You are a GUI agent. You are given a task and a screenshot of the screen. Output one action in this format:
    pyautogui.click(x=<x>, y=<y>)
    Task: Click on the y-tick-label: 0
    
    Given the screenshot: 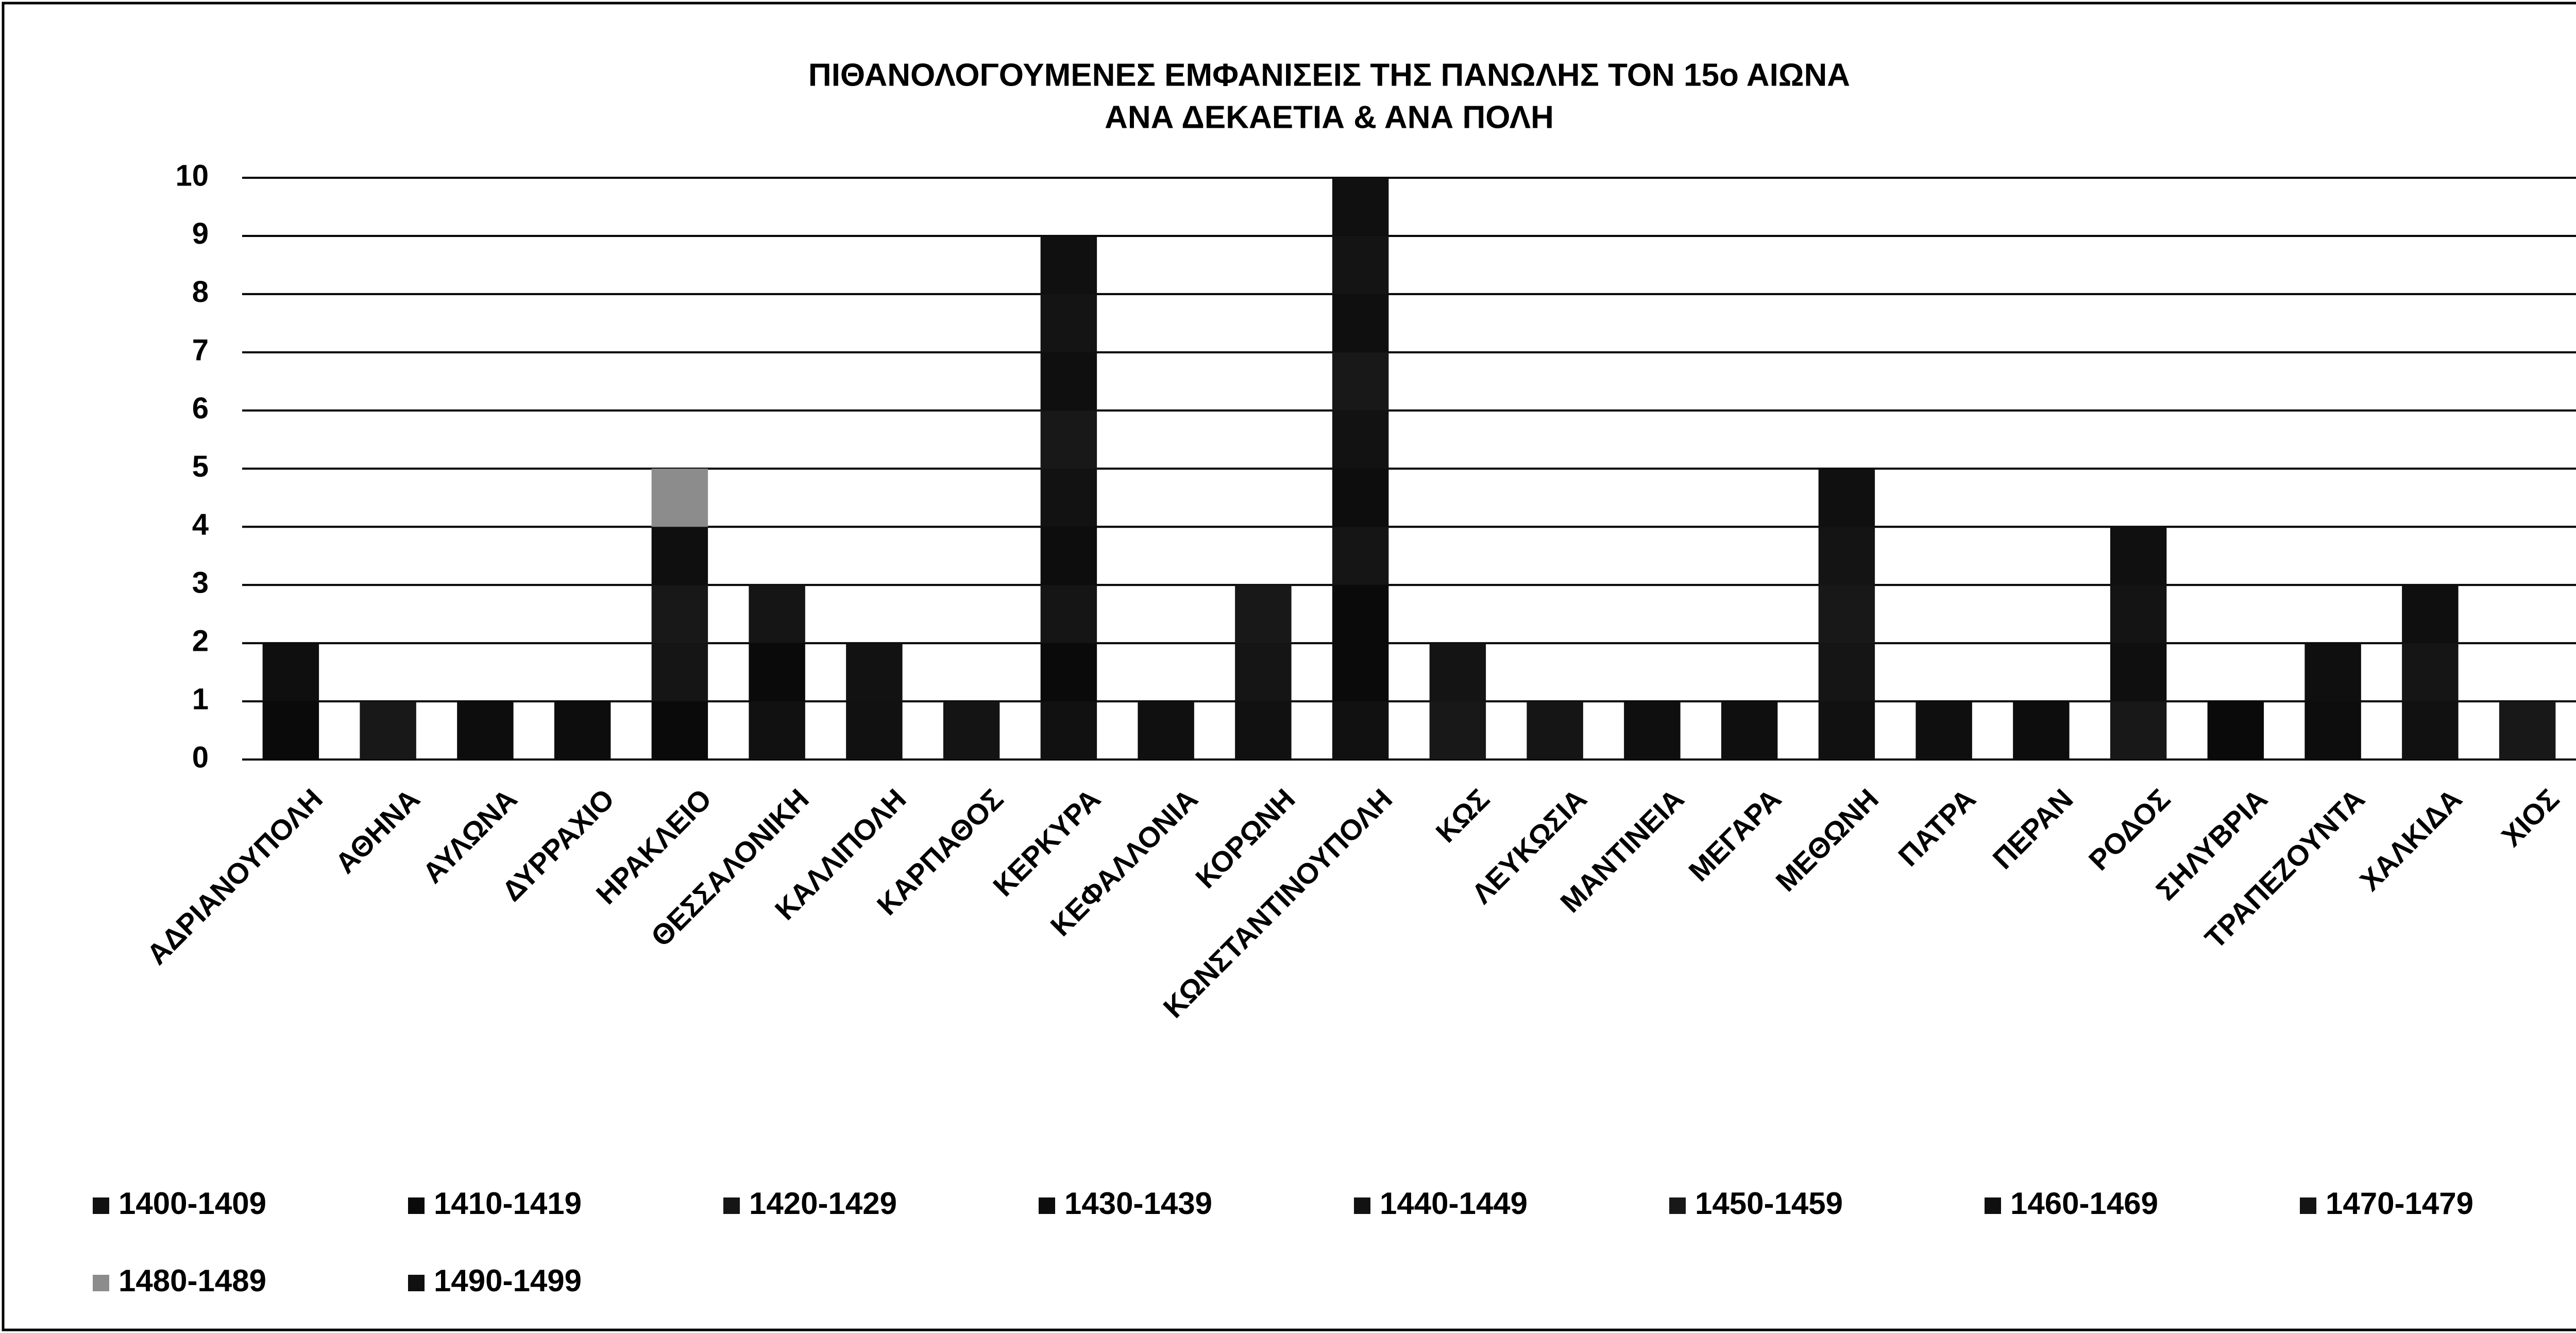 What is the action you would take?
    pyautogui.click(x=200, y=757)
    